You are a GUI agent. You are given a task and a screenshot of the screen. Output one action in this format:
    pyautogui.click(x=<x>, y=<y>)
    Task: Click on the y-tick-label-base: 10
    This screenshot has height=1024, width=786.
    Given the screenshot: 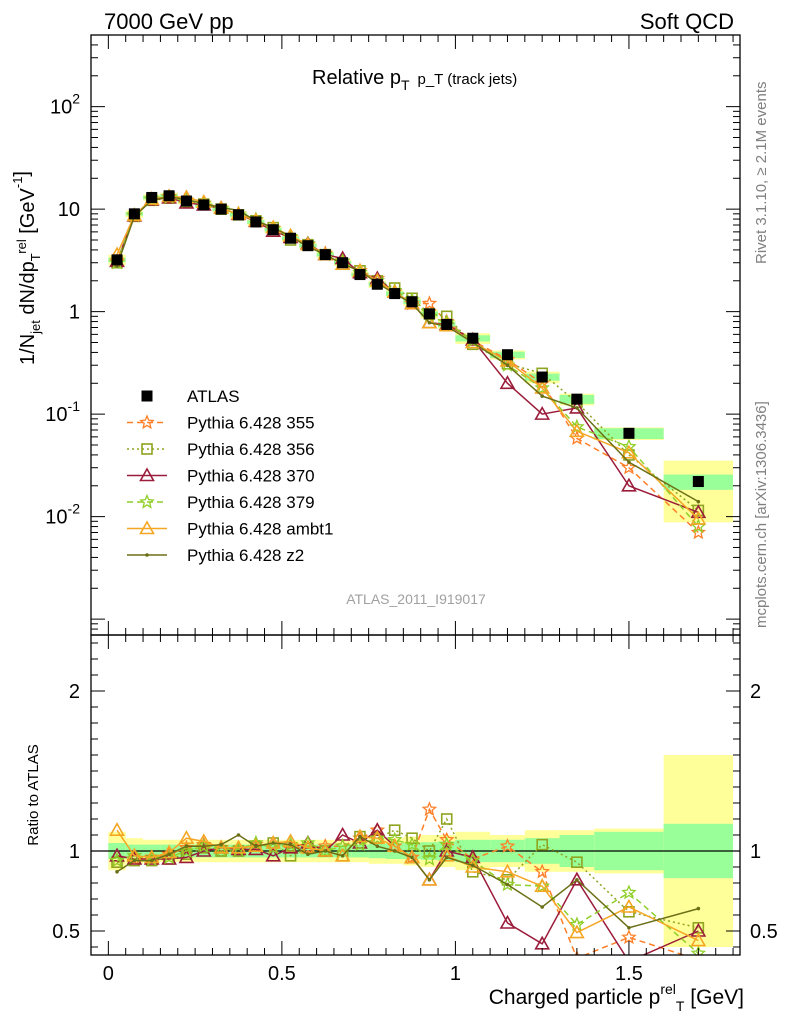 What is the action you would take?
    pyautogui.click(x=56, y=518)
    